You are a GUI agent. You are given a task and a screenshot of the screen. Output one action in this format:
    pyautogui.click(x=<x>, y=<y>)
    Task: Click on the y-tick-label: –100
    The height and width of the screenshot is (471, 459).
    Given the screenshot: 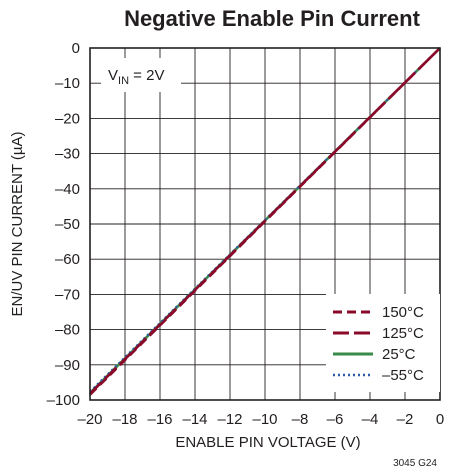 What is the action you would take?
    pyautogui.click(x=63, y=400)
    